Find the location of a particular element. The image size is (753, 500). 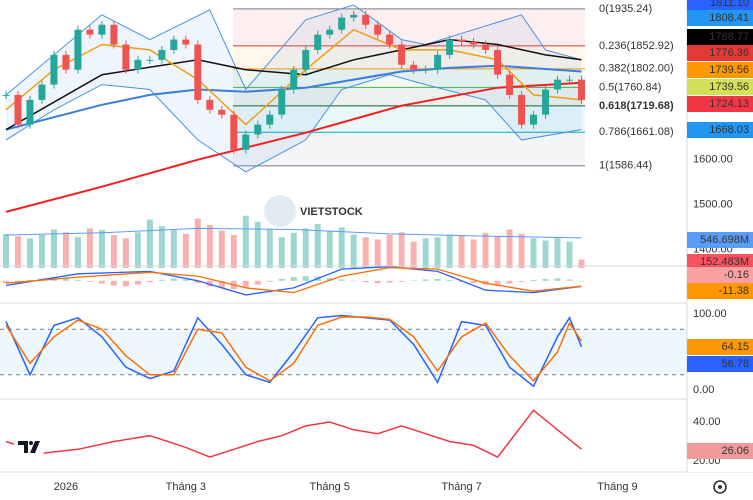

fib-zone is located at coordinates (409, 149).